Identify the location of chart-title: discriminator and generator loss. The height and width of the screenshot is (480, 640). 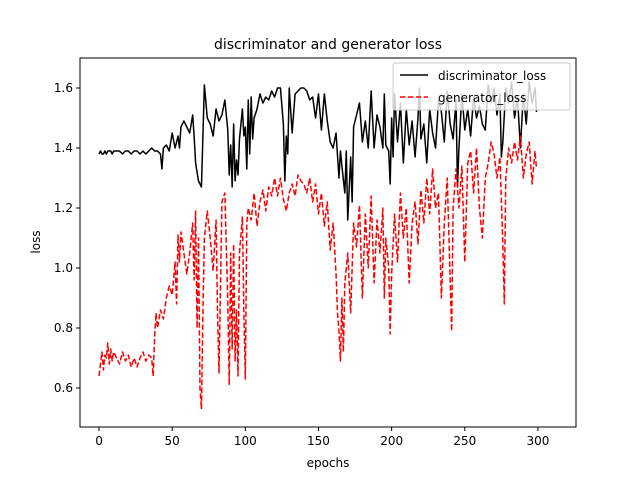
(328, 45).